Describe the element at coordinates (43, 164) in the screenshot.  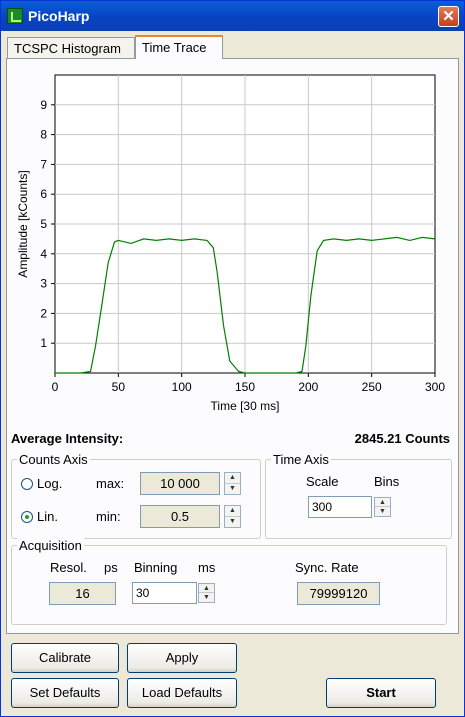
I see `y-tick-label: 7` at that location.